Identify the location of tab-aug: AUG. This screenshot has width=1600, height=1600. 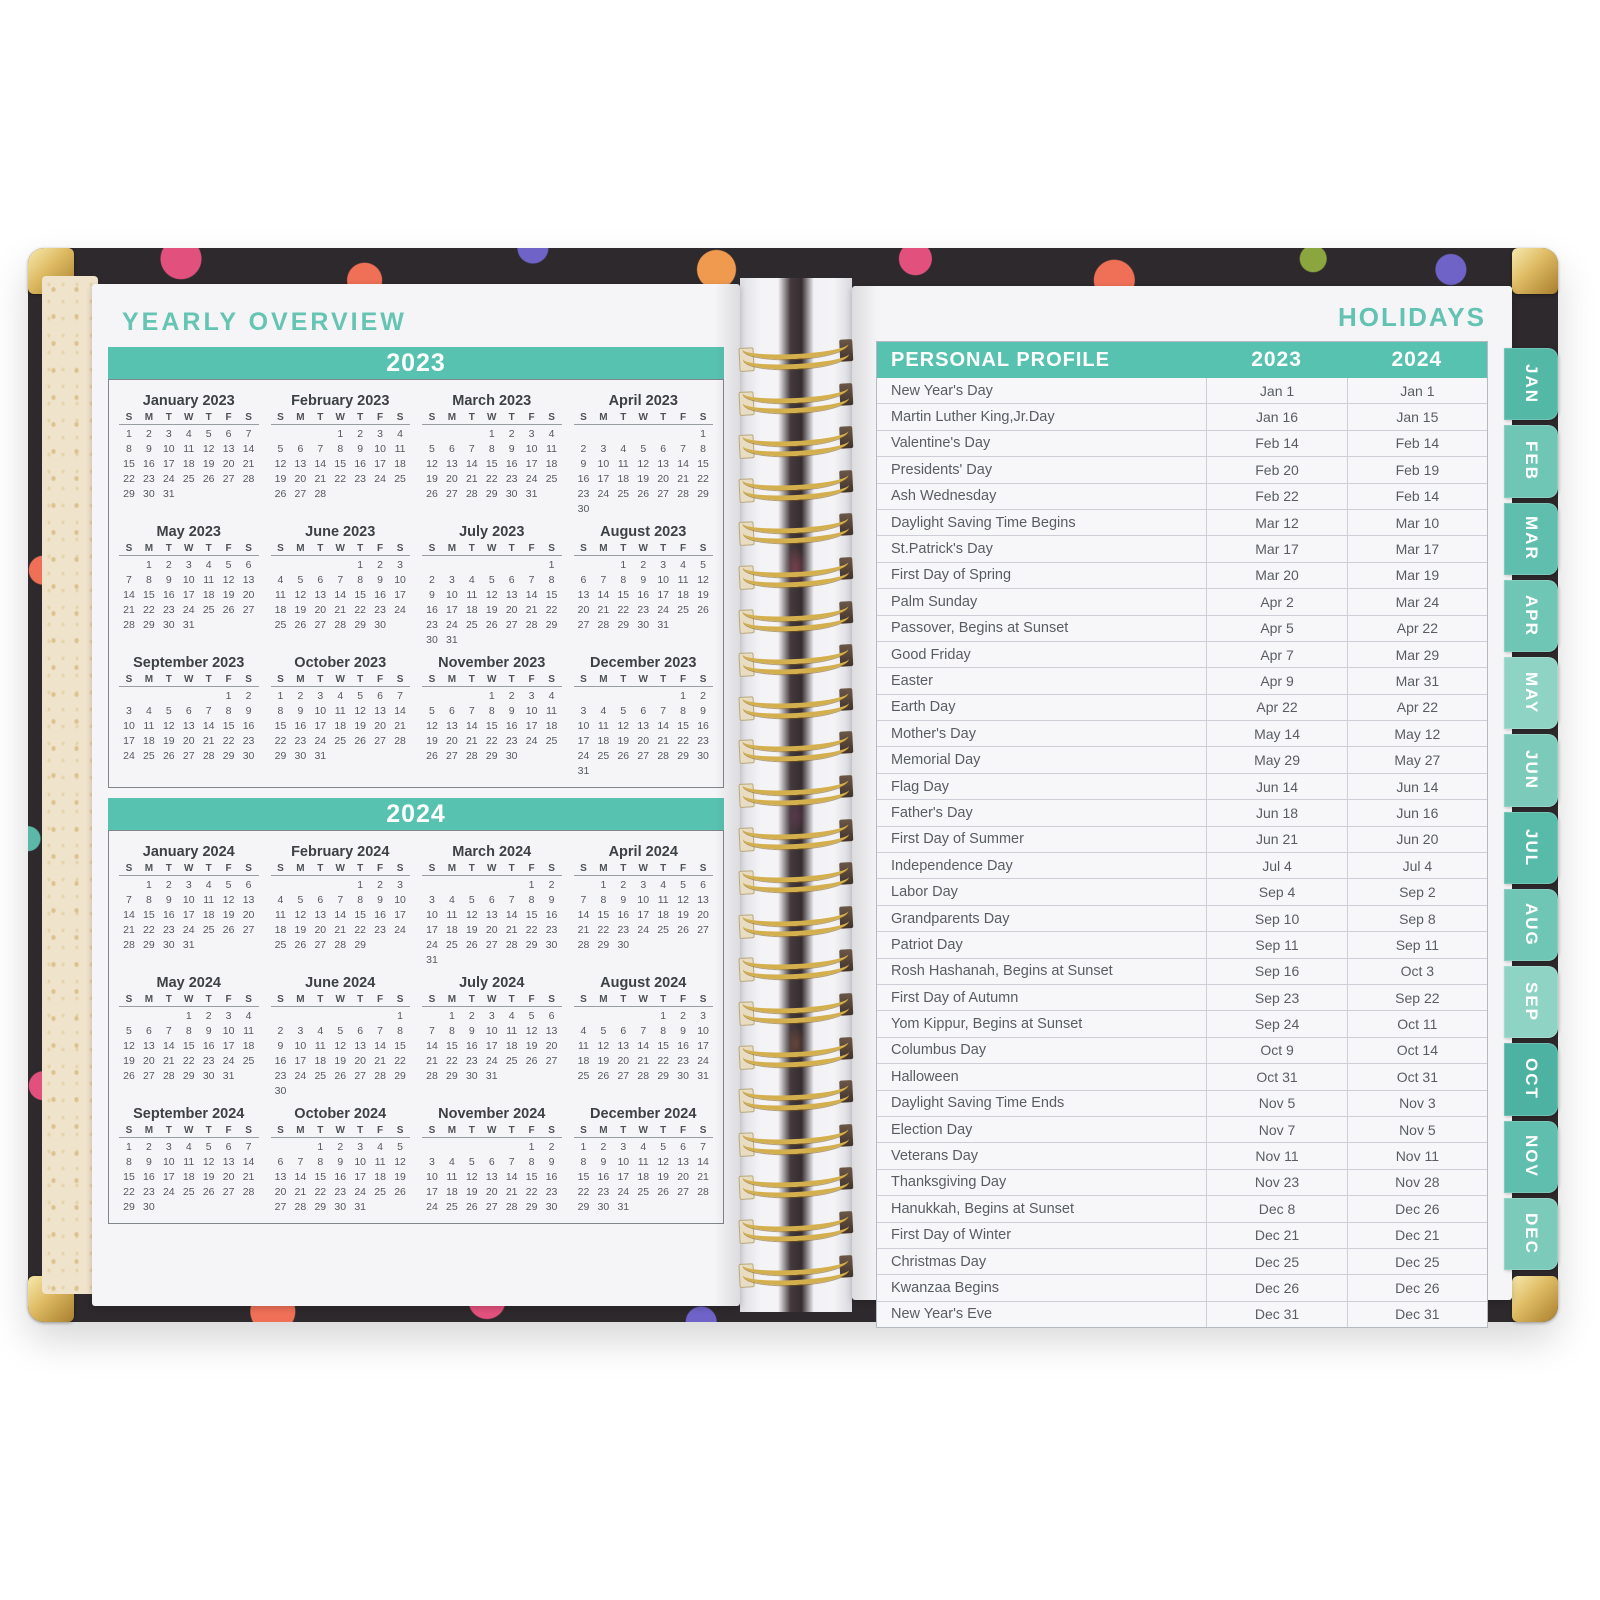
(1531, 924).